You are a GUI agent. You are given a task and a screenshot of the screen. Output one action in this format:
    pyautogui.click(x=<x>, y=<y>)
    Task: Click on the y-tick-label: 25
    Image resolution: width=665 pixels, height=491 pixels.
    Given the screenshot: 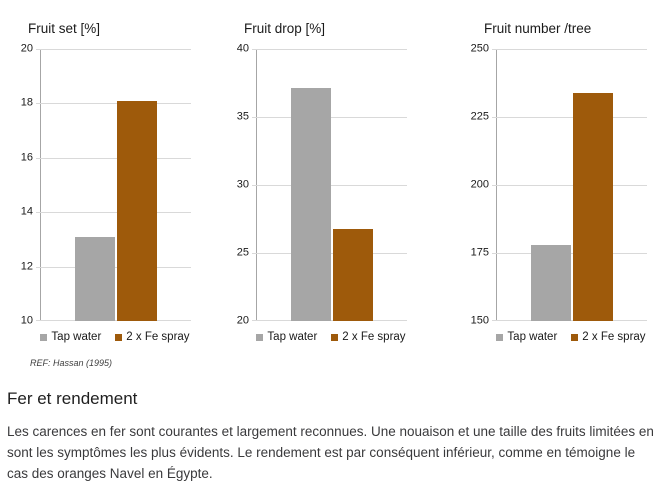 What is the action you would take?
    pyautogui.click(x=242, y=252)
    